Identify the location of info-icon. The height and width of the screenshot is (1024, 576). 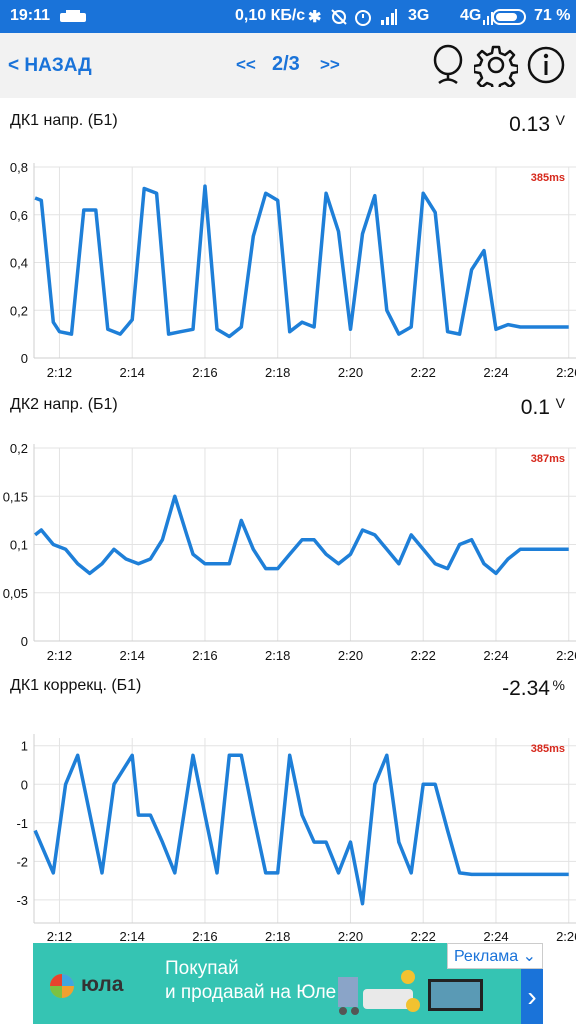
(546, 65).